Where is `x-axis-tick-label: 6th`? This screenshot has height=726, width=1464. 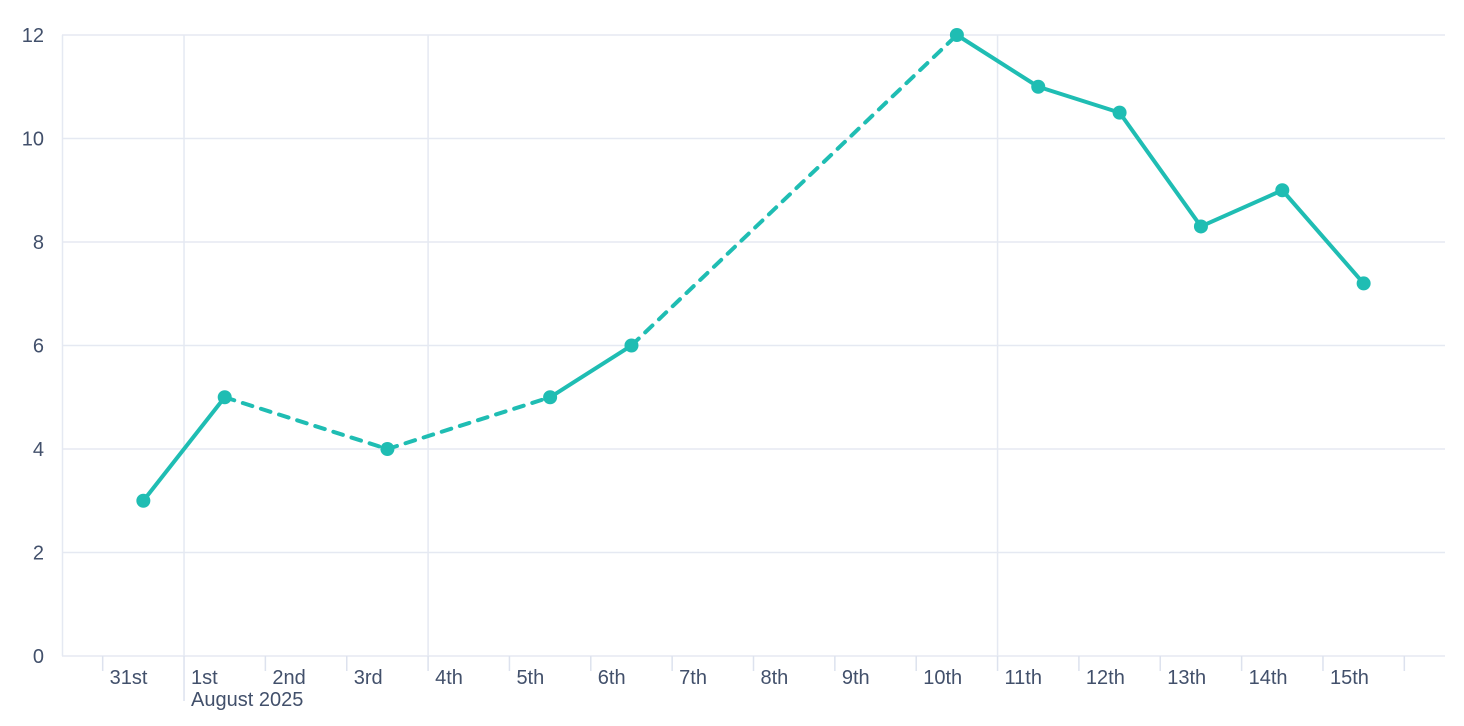
x-axis-tick-label: 6th is located at coordinates (612, 678).